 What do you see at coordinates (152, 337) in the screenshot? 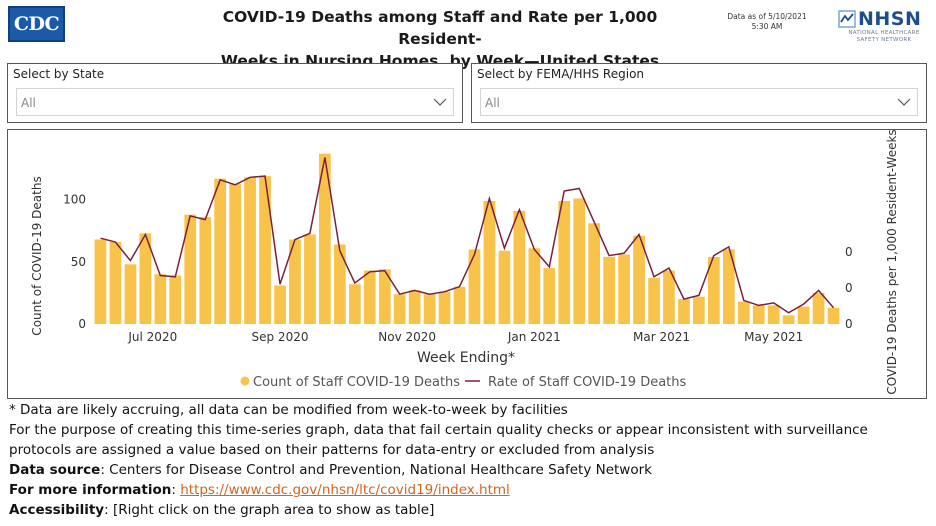
I see `x-tick-label: Jul 2020` at bounding box center [152, 337].